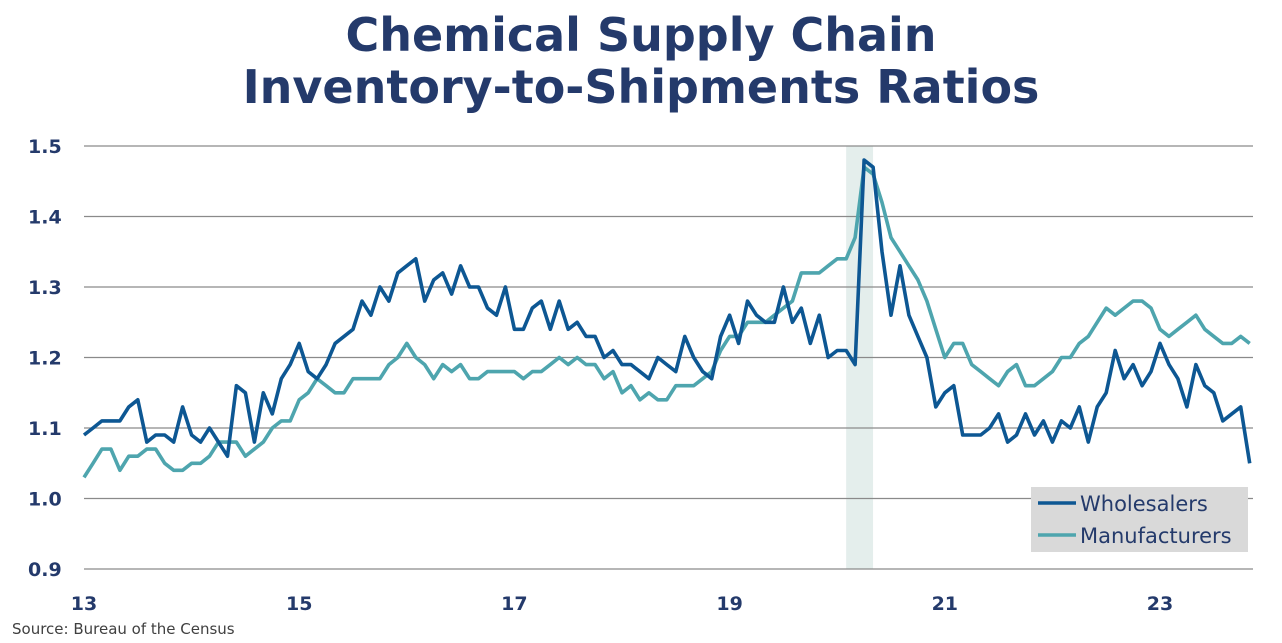 The width and height of the screenshot is (1282, 643). Describe the element at coordinates (641, 87) in the screenshot. I see `chart-subtitle: Inventory-to-Shipments Ratios` at that location.